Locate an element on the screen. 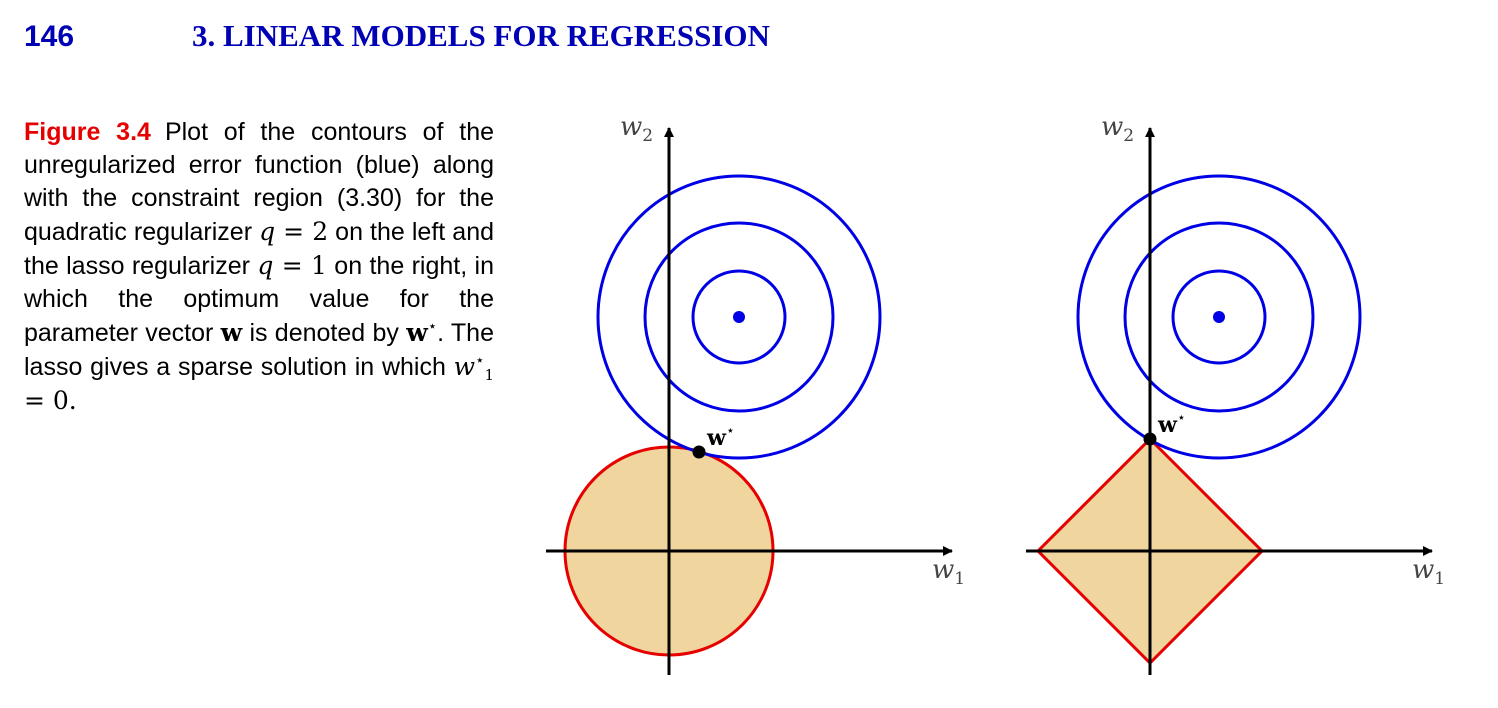  caption-star: ⋆ is located at coordinates (432, 326).